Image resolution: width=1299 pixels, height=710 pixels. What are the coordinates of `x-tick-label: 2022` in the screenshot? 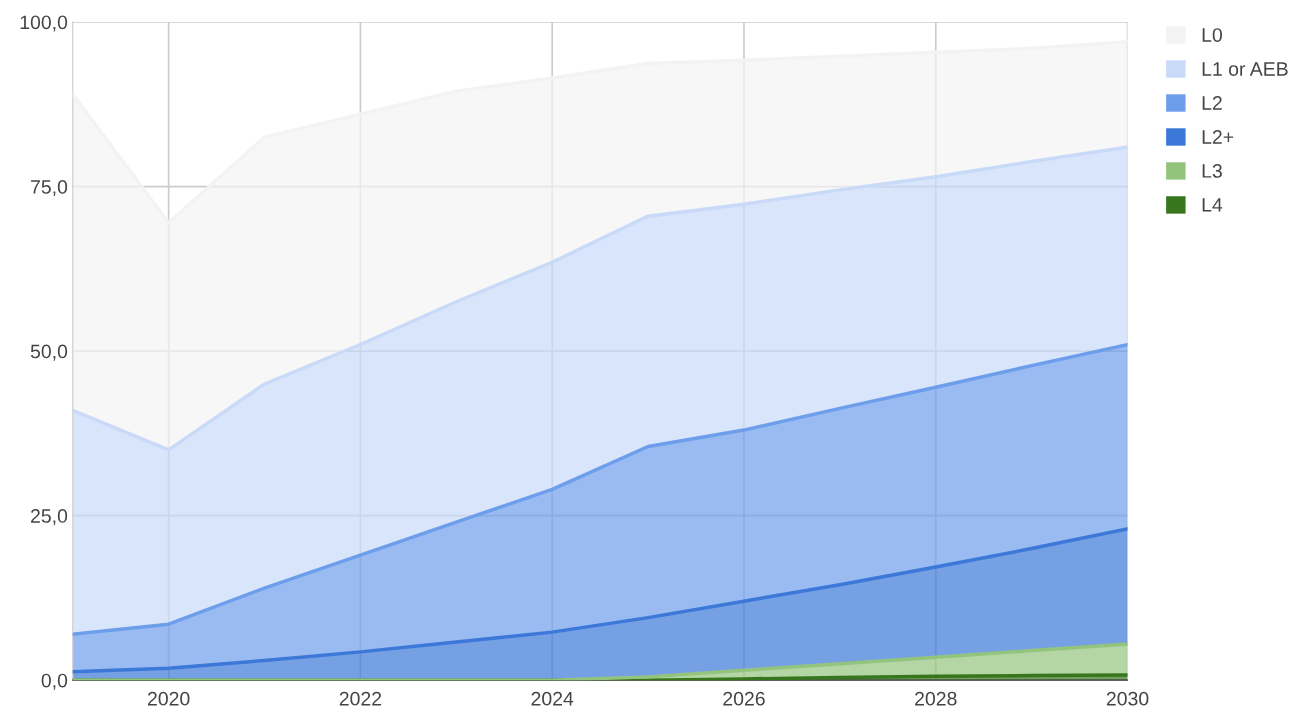 It's located at (360, 698).